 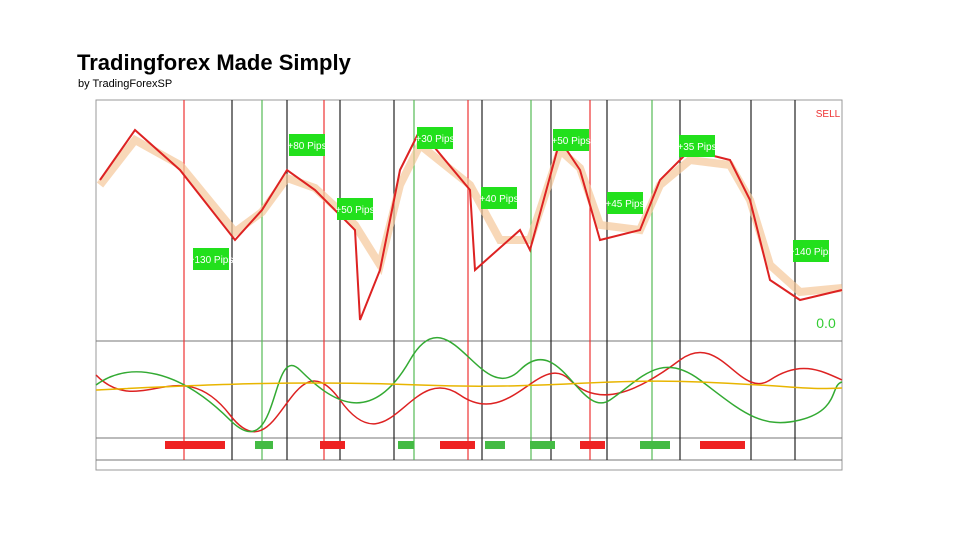 I want to click on pip-label: +35 Pips, so click(x=696, y=147).